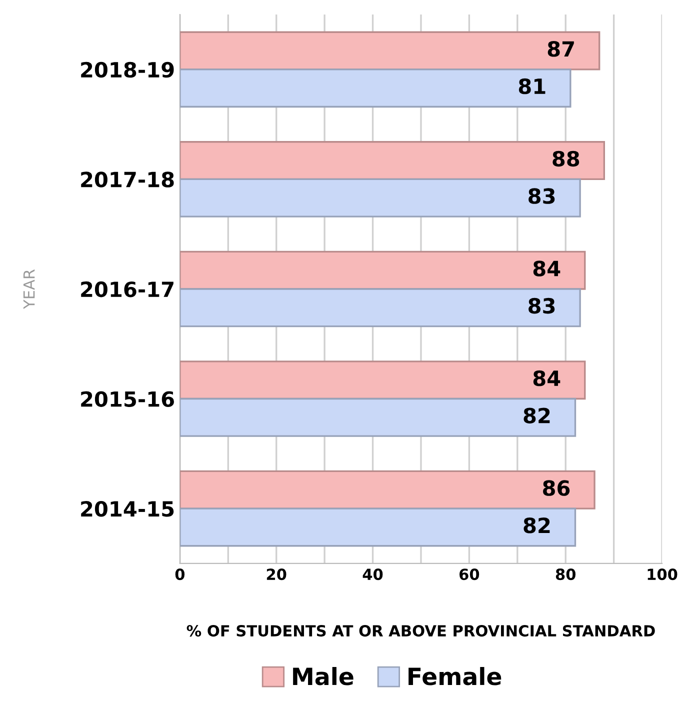 The width and height of the screenshot is (679, 727). What do you see at coordinates (532, 86) in the screenshot?
I see `data-label: 81` at bounding box center [532, 86].